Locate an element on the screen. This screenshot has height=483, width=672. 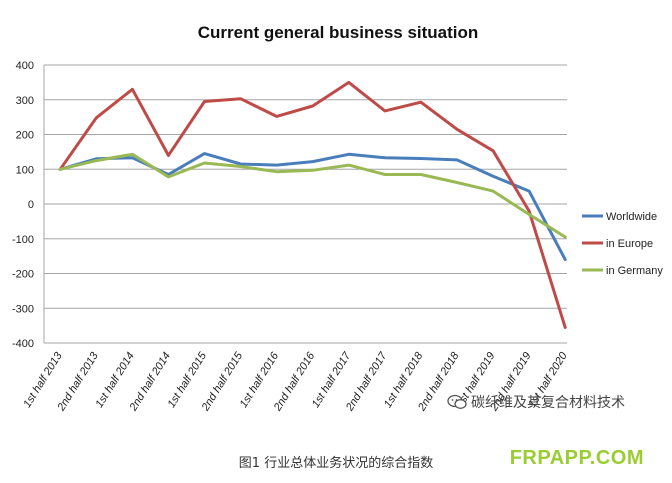
y-tick-label: -400 is located at coordinates (23, 344).